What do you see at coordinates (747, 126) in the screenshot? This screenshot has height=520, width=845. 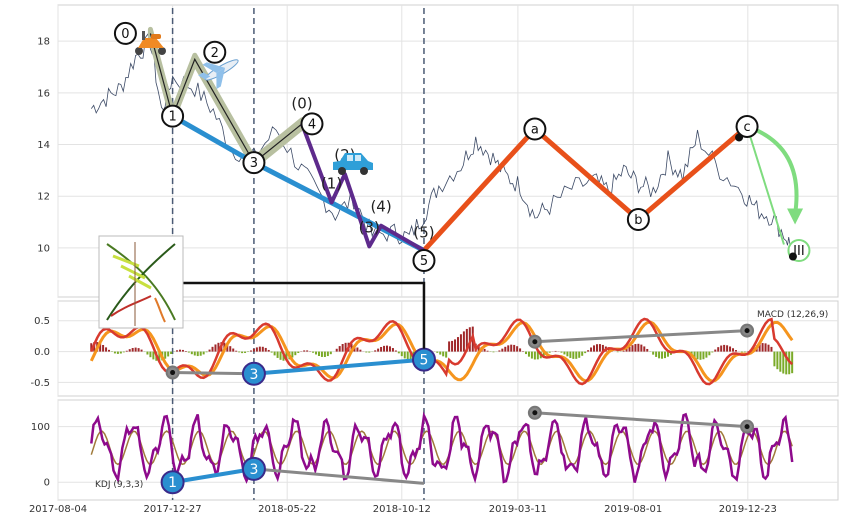 I see `wave-label-c: c` at bounding box center [747, 126].